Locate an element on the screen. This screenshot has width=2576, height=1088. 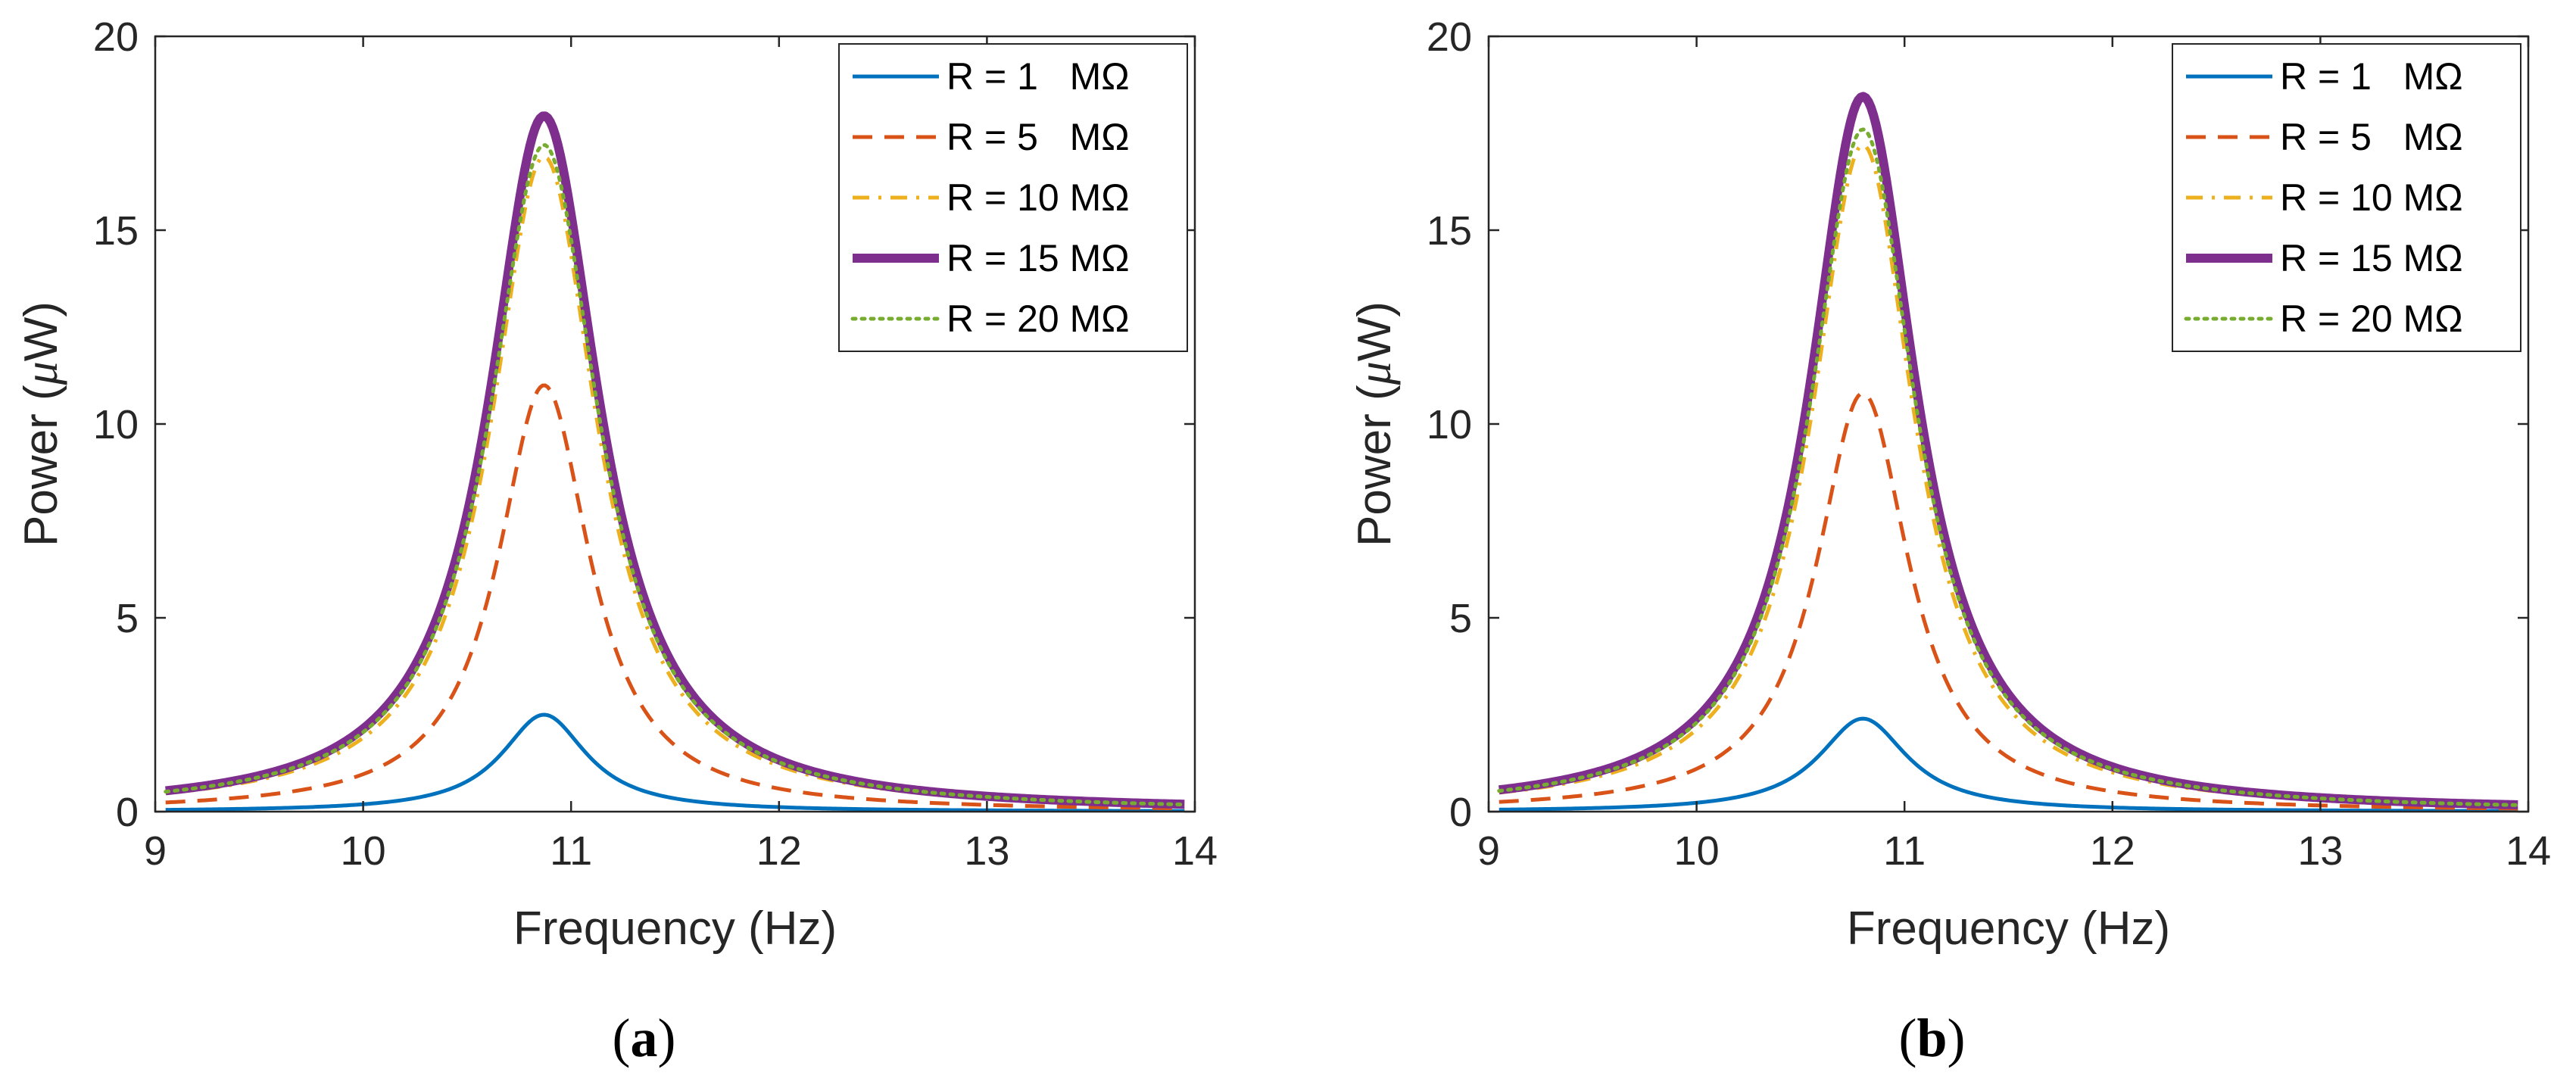
legend-box is located at coordinates (1013, 197).